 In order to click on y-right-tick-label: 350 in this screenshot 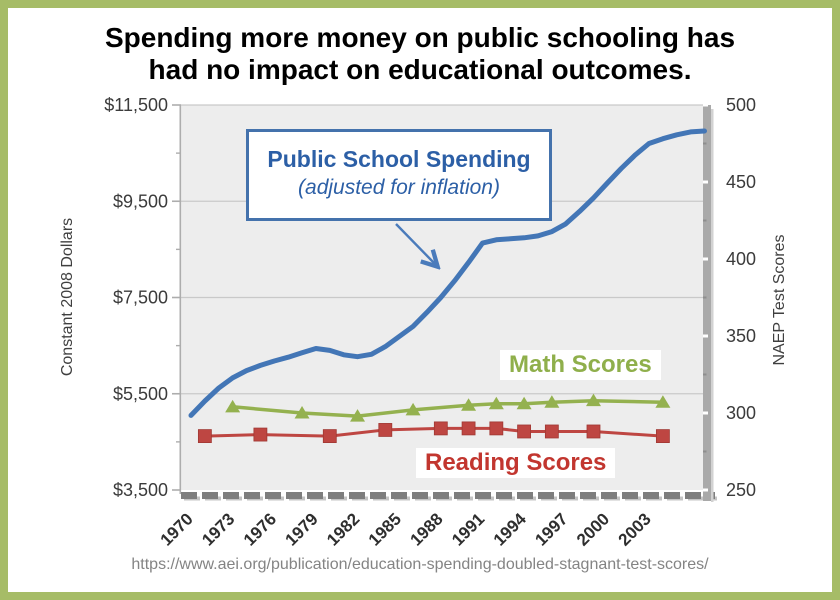, I will do `click(741, 336)`.